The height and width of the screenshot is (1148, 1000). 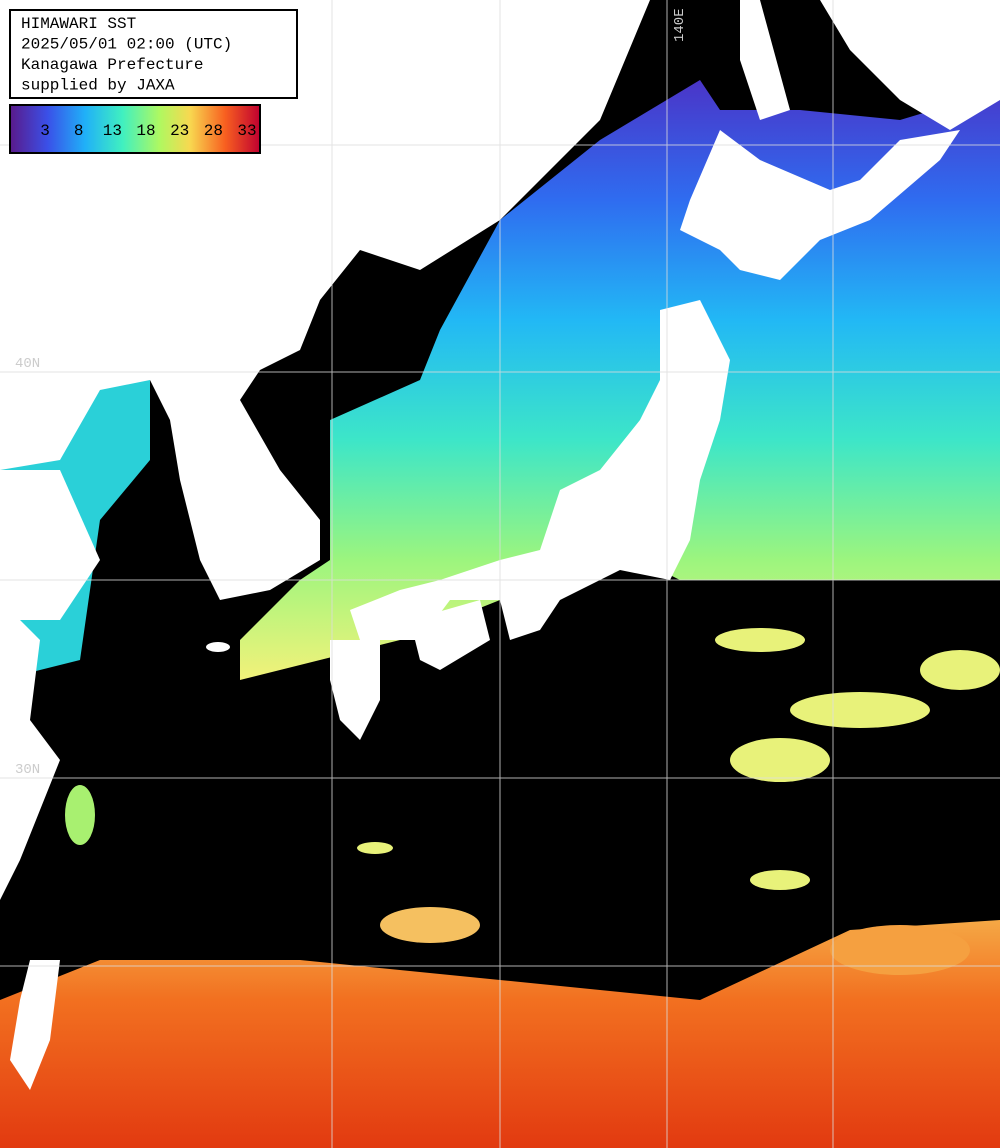 I want to click on header-box, so click(x=153, y=54).